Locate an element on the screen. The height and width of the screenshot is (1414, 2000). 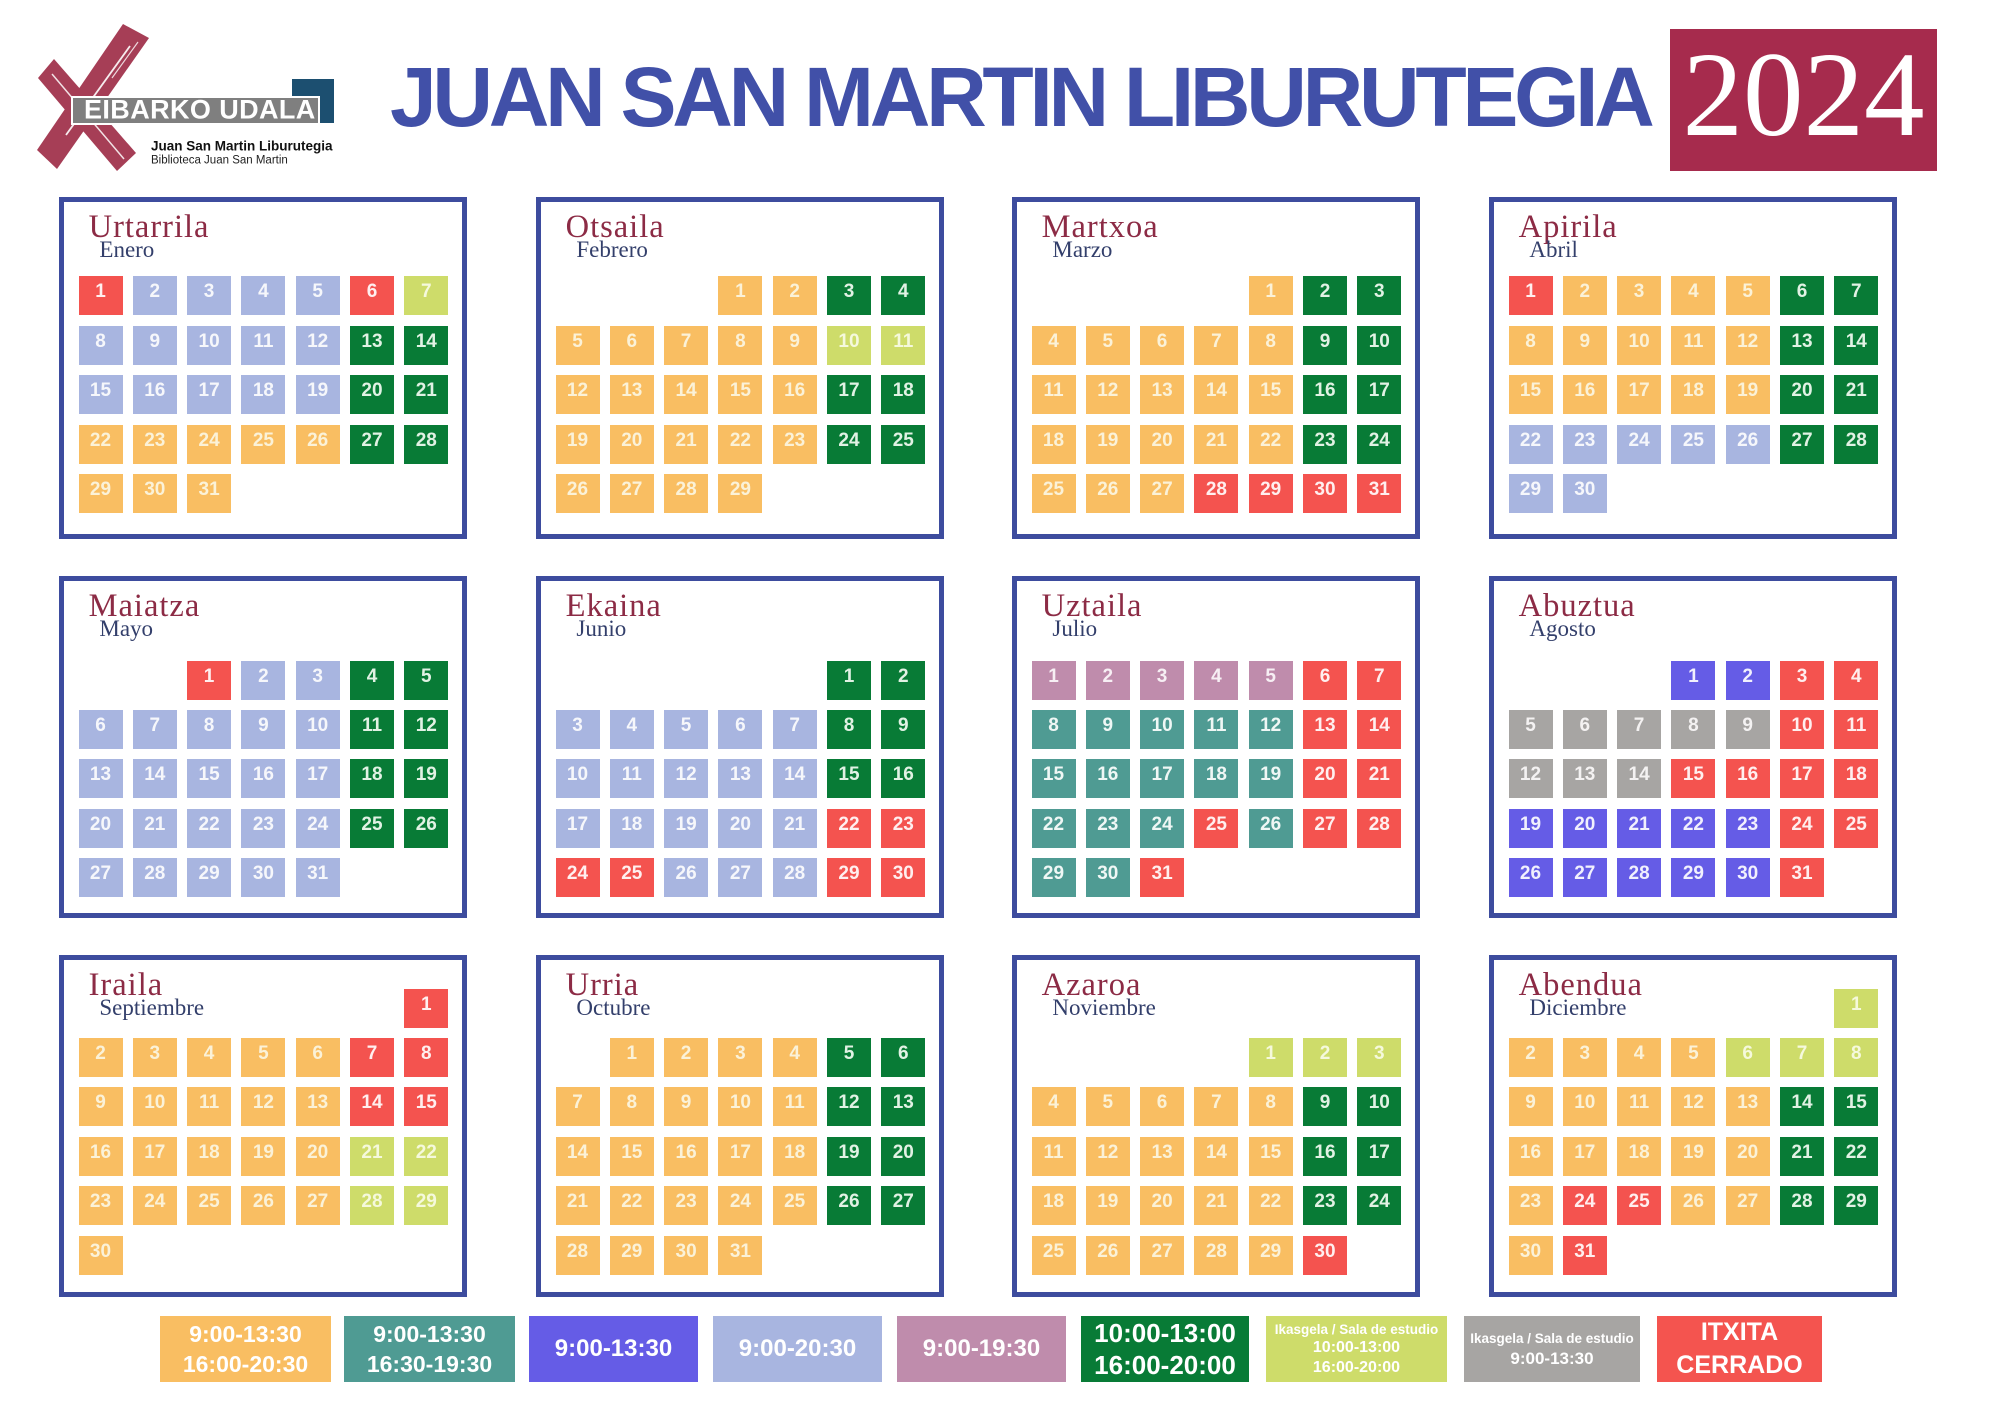
svg-text: Biblioteca Juan San Martin is located at coordinates (219, 161).